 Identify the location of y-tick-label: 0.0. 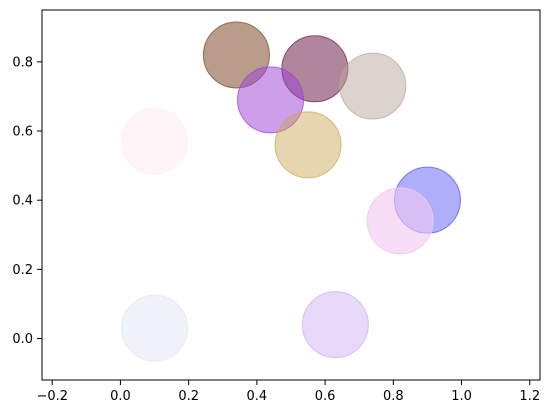
(22, 339).